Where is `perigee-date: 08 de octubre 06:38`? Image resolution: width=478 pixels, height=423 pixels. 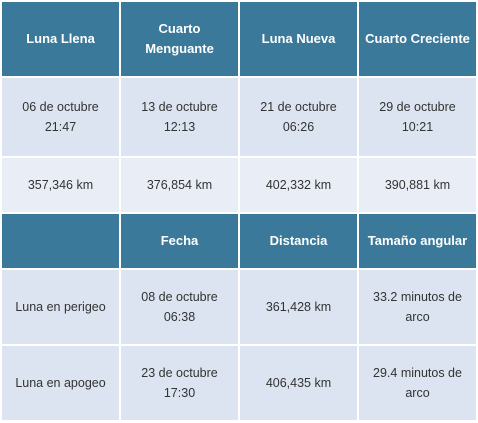
perigee-date: 08 de octubre 06:38 is located at coordinates (179, 307).